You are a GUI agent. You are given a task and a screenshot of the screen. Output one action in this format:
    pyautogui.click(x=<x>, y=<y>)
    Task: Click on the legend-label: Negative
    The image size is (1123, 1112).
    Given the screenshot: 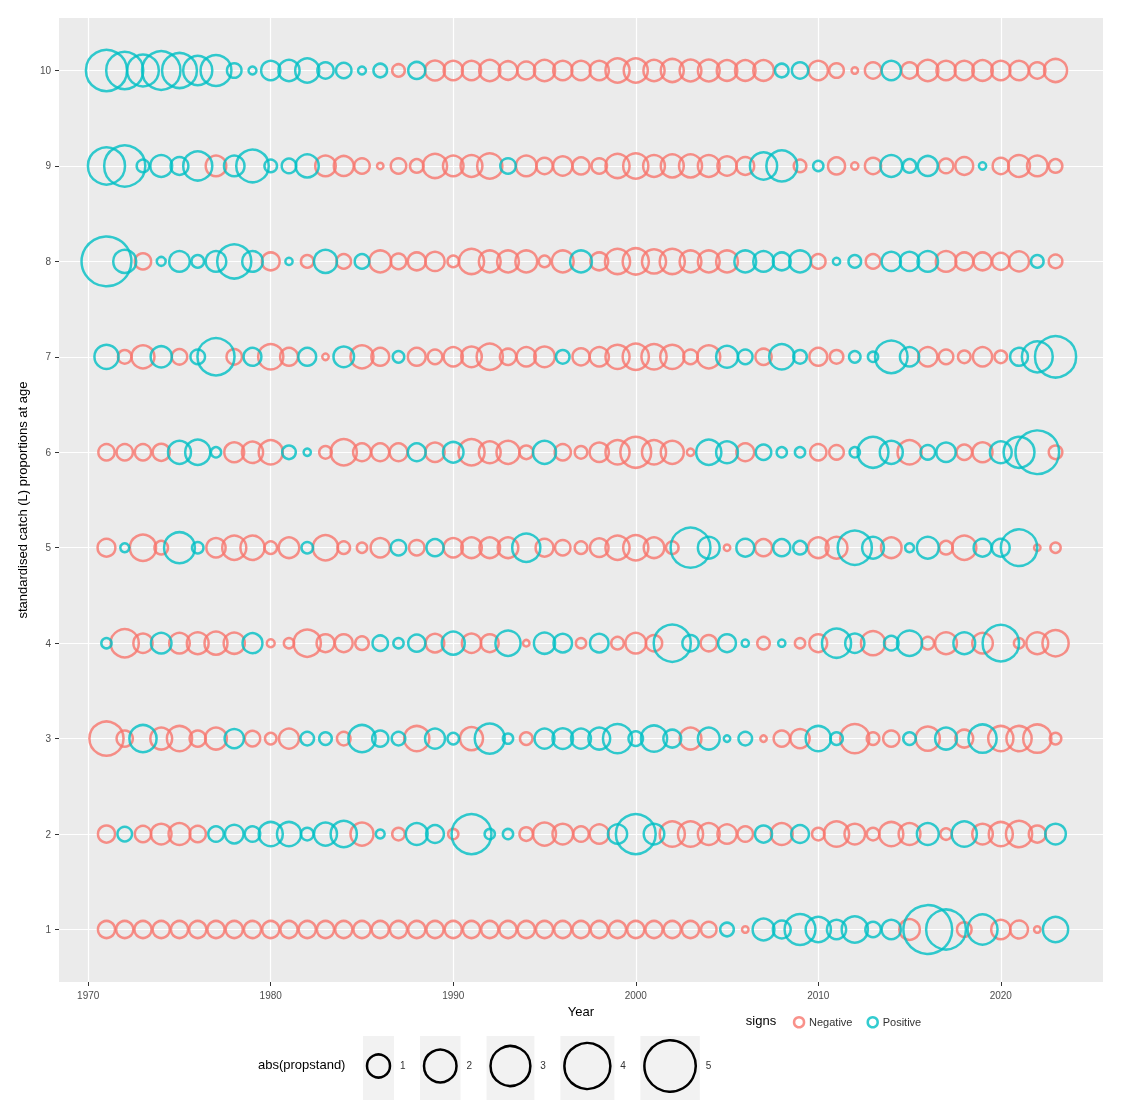 What is the action you would take?
    pyautogui.click(x=831, y=1022)
    